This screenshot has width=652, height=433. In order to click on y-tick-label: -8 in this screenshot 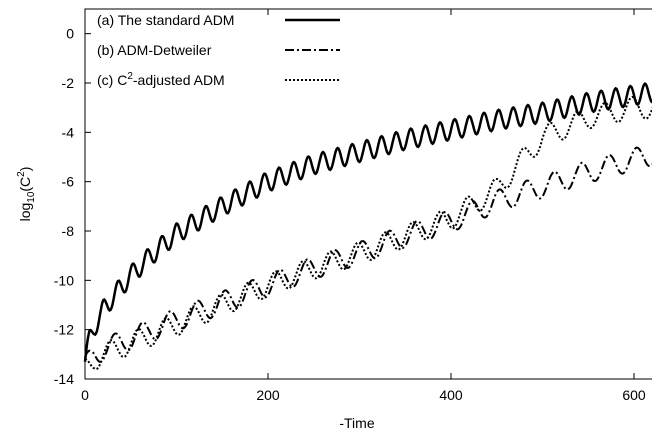, I will do `click(68, 231)`.